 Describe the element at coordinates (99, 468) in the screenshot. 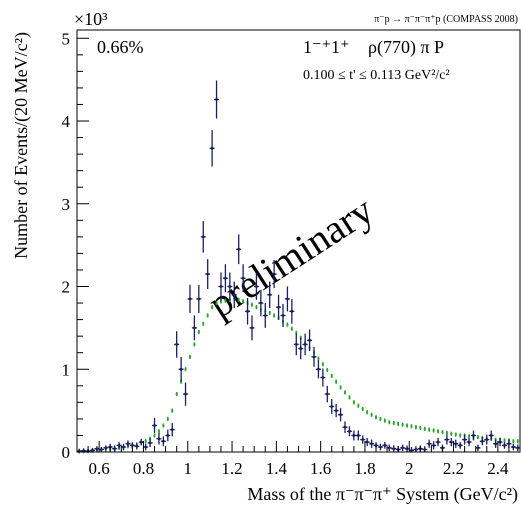

I see `x-tick-label: 0.6` at that location.